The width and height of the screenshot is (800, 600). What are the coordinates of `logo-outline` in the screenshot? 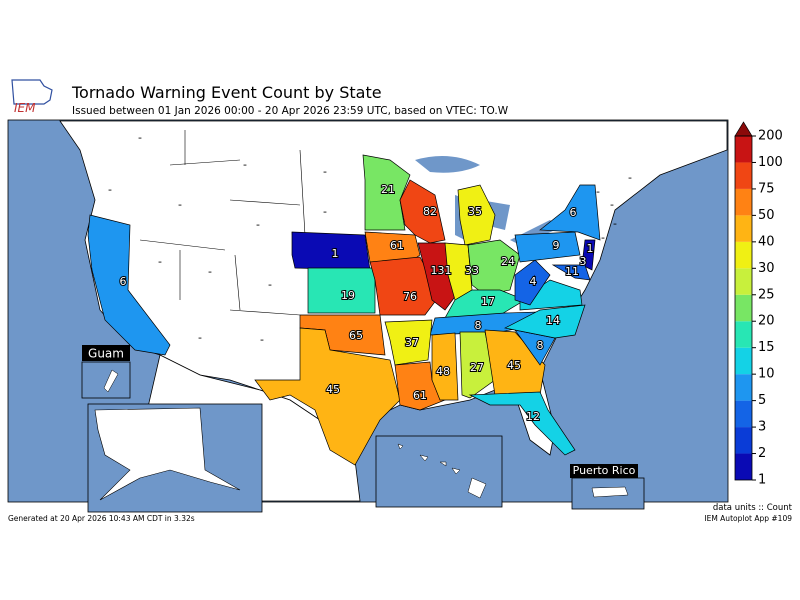 It's located at (32, 92).